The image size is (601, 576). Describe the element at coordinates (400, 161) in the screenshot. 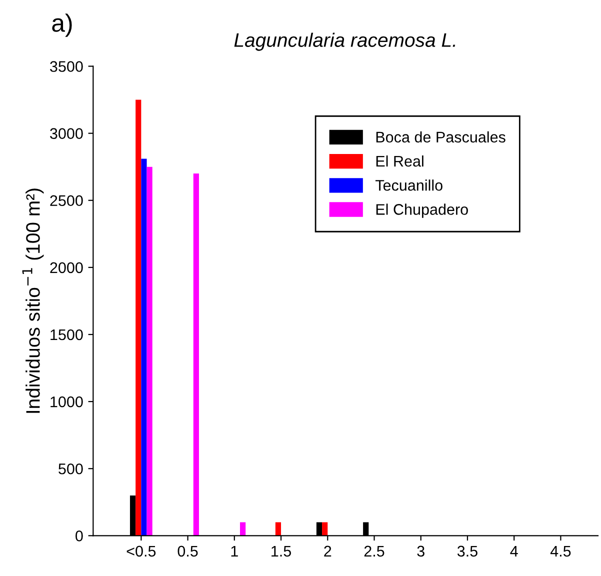

I see `legend-label: El Real` at that location.